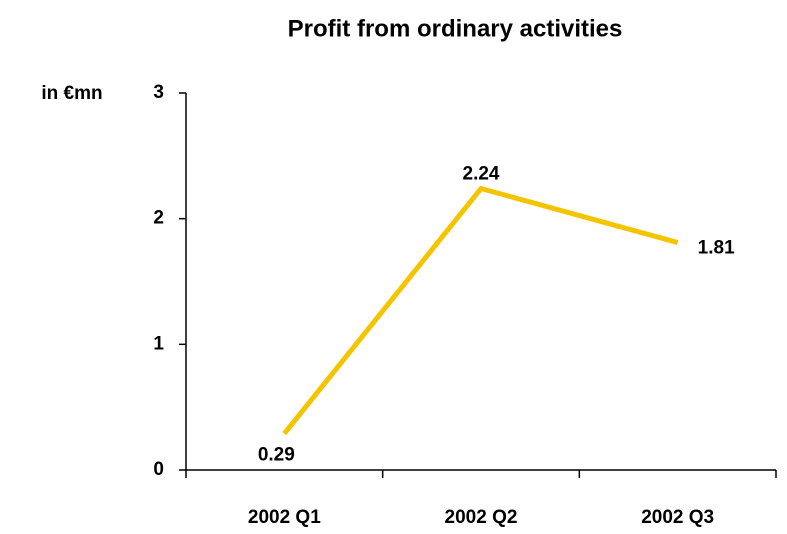 Image resolution: width=787 pixels, height=534 pixels. Describe the element at coordinates (158, 92) in the screenshot. I see `y-tick-label: 3` at that location.